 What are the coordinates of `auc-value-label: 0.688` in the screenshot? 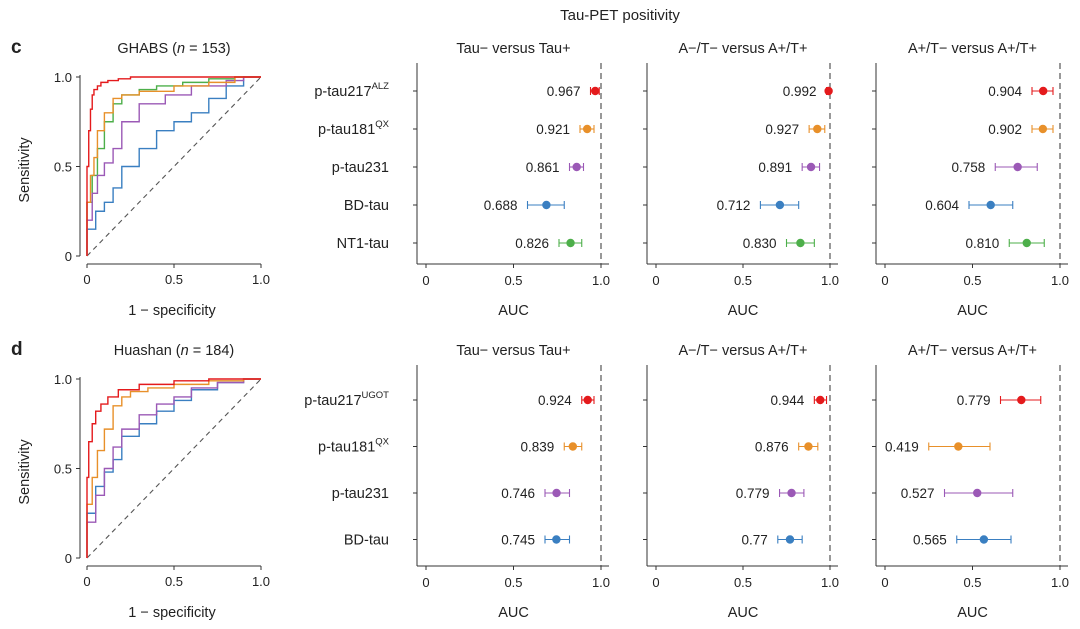 It's located at (501, 205).